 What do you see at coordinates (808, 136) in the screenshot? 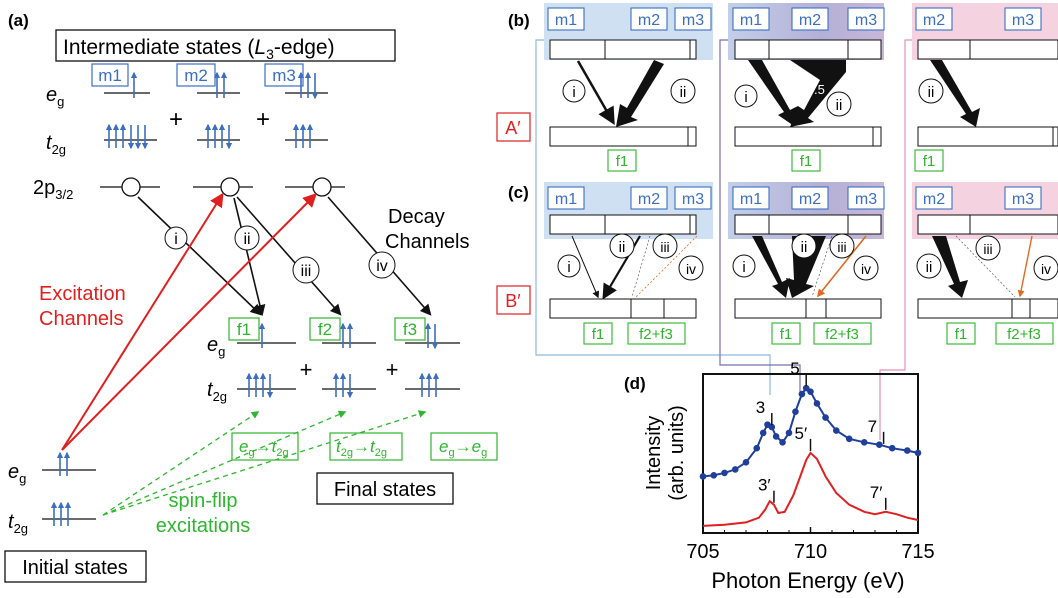
I see `b2-bar-bottom` at bounding box center [808, 136].